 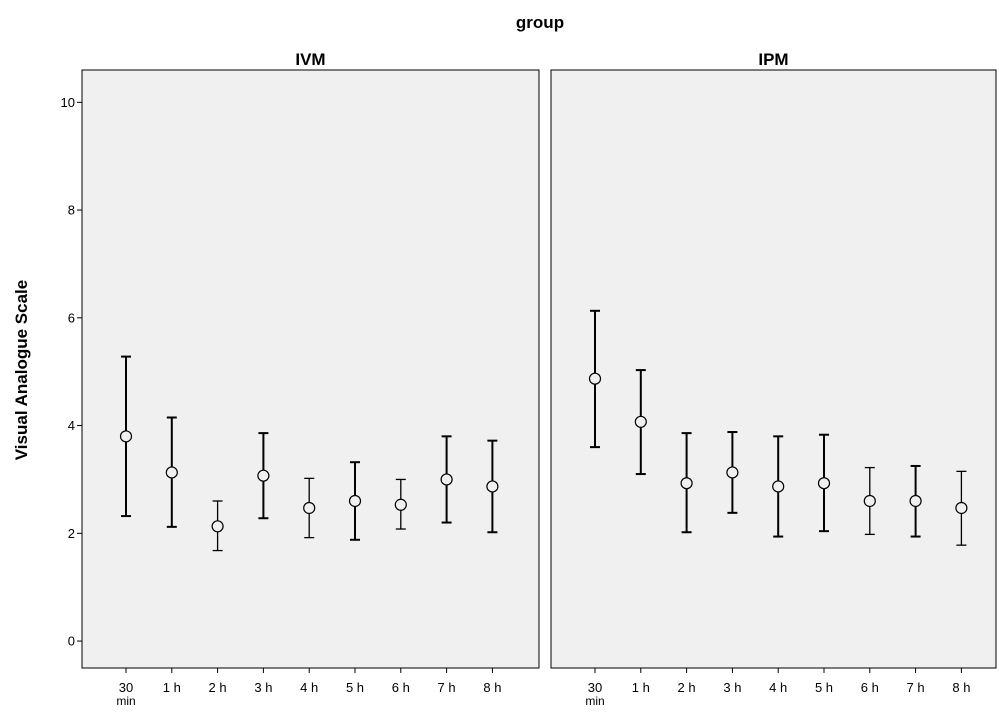 What do you see at coordinates (71, 533) in the screenshot?
I see `y-tick-label: 2` at bounding box center [71, 533].